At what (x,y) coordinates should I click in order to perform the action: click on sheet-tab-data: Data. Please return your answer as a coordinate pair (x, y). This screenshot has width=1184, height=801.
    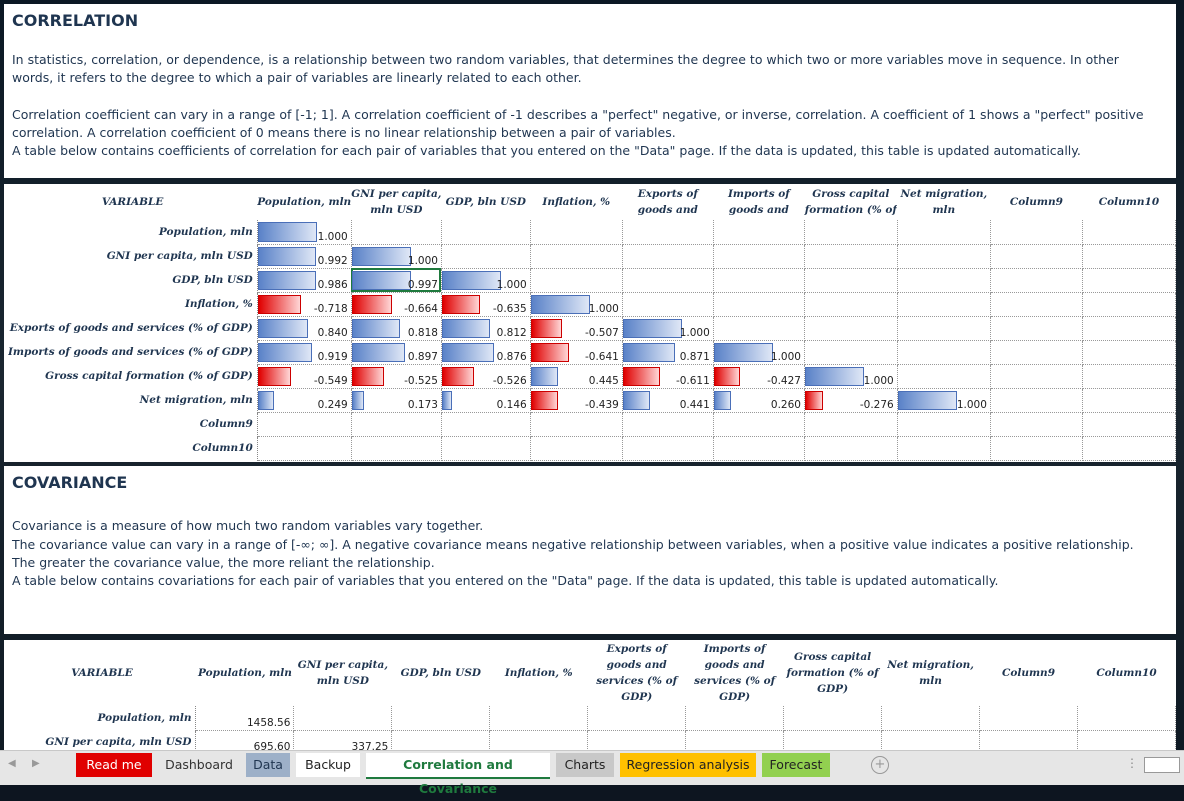
    Looking at the image, I should click on (268, 765).